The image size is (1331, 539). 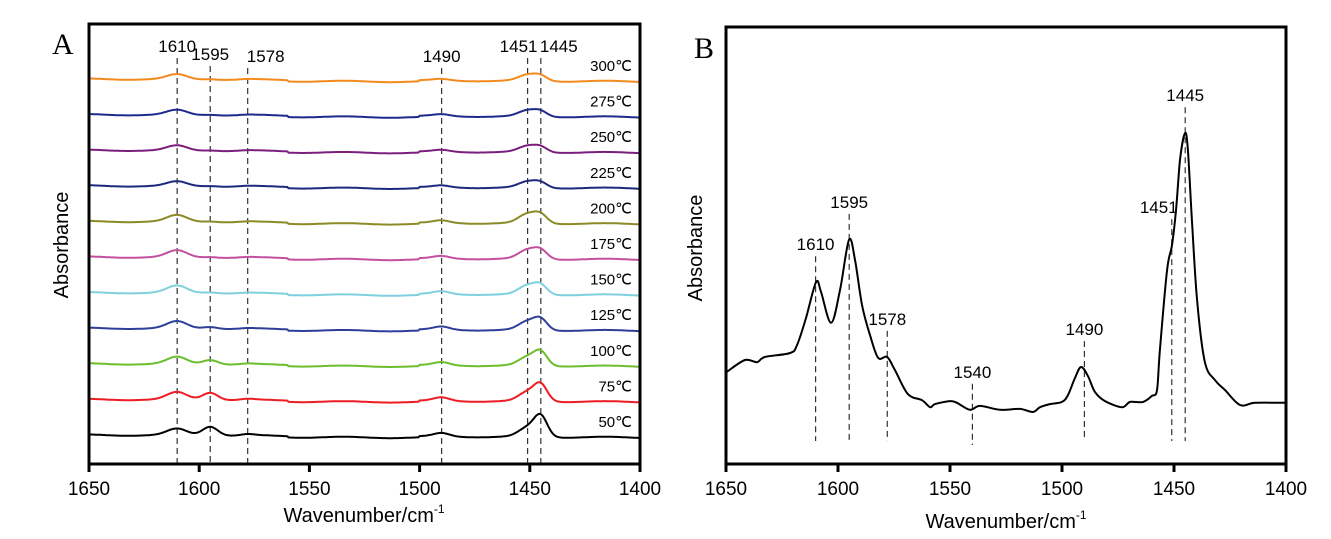 What do you see at coordinates (838, 489) in the screenshot?
I see `panel-b-tick-label: 1600` at bounding box center [838, 489].